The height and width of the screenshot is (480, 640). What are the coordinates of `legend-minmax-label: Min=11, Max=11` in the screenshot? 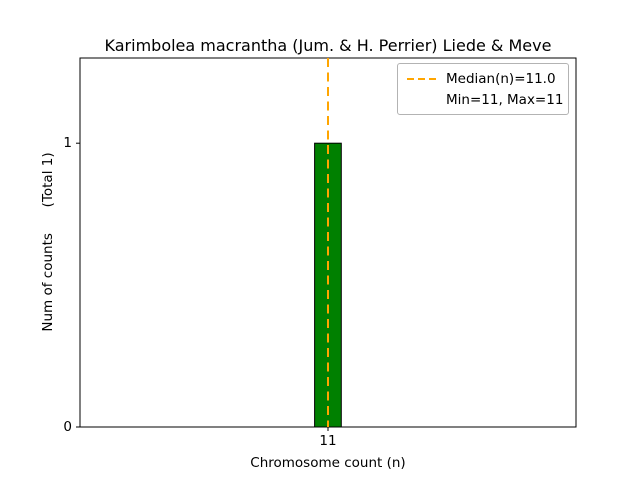 It's located at (505, 99).